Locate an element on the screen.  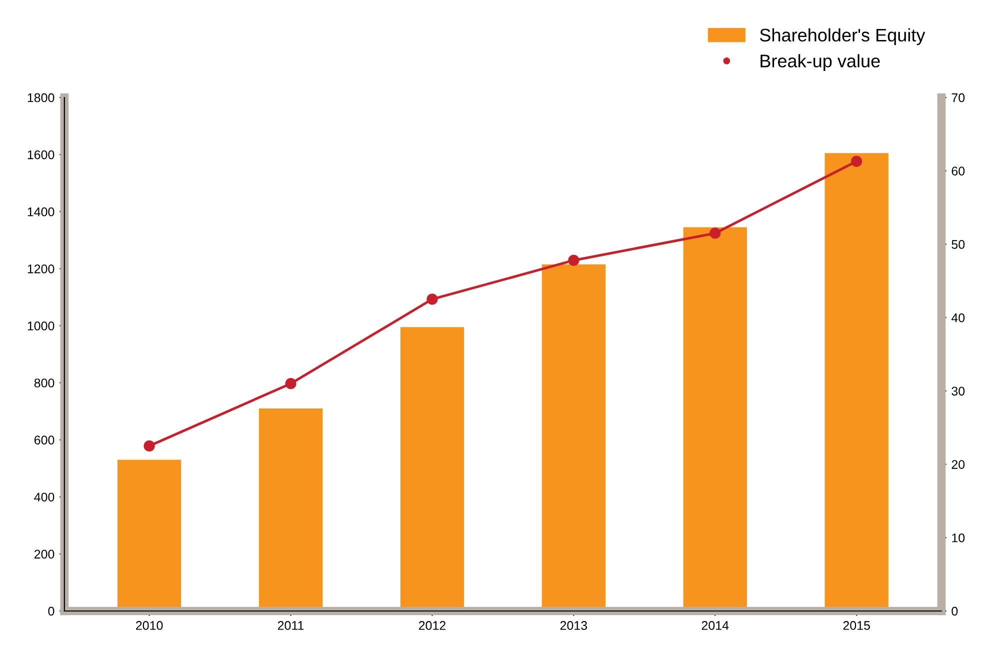
y-tick-label: 600 is located at coordinates (44, 440).